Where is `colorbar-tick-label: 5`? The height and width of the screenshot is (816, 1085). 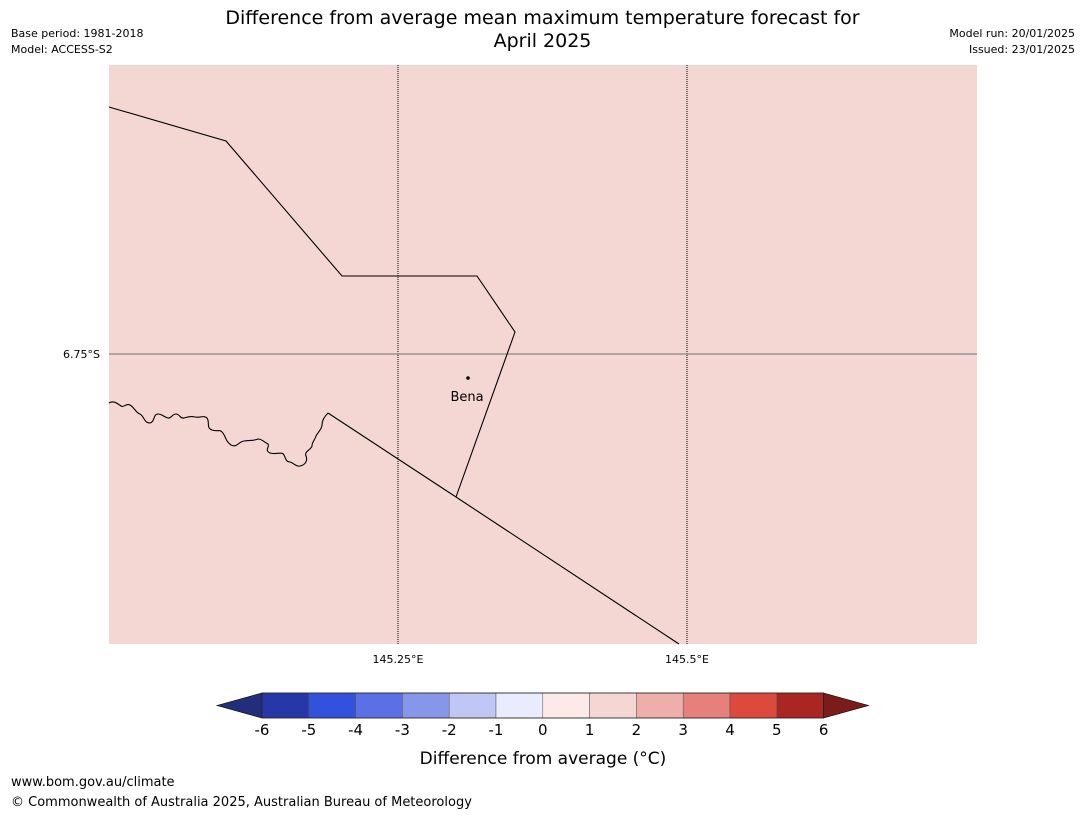
colorbar-tick-label: 5 is located at coordinates (777, 730).